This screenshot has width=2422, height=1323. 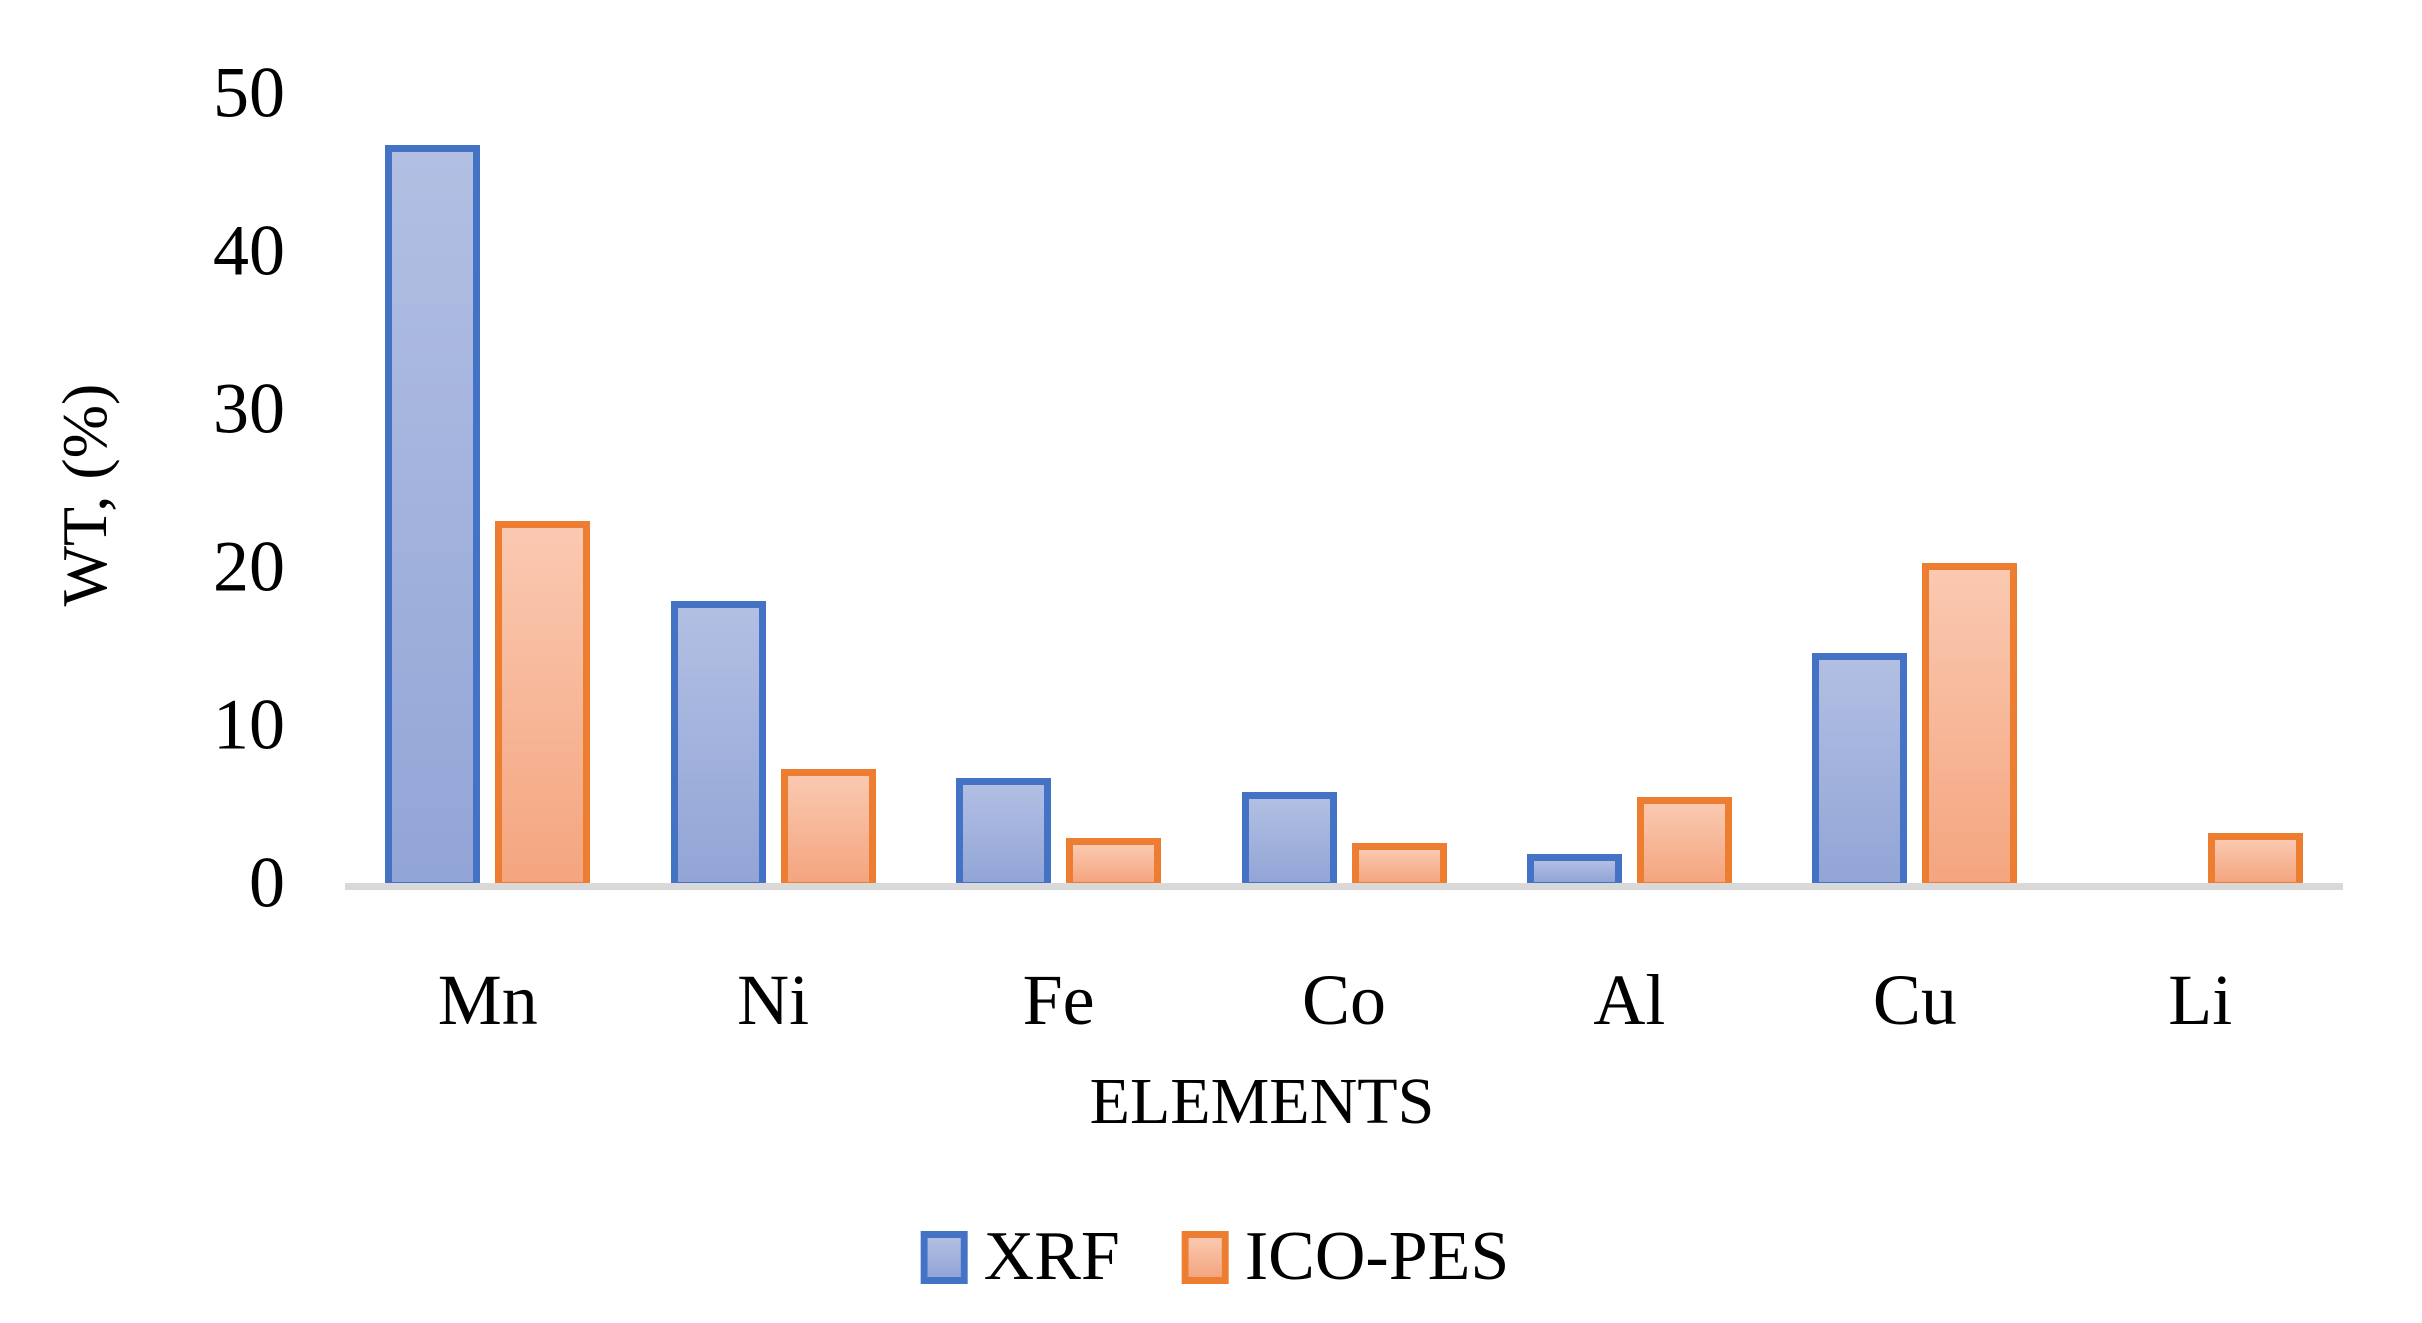 I want to click on legend-item-ico-pes: ICO-PES, so click(x=1345, y=1256).